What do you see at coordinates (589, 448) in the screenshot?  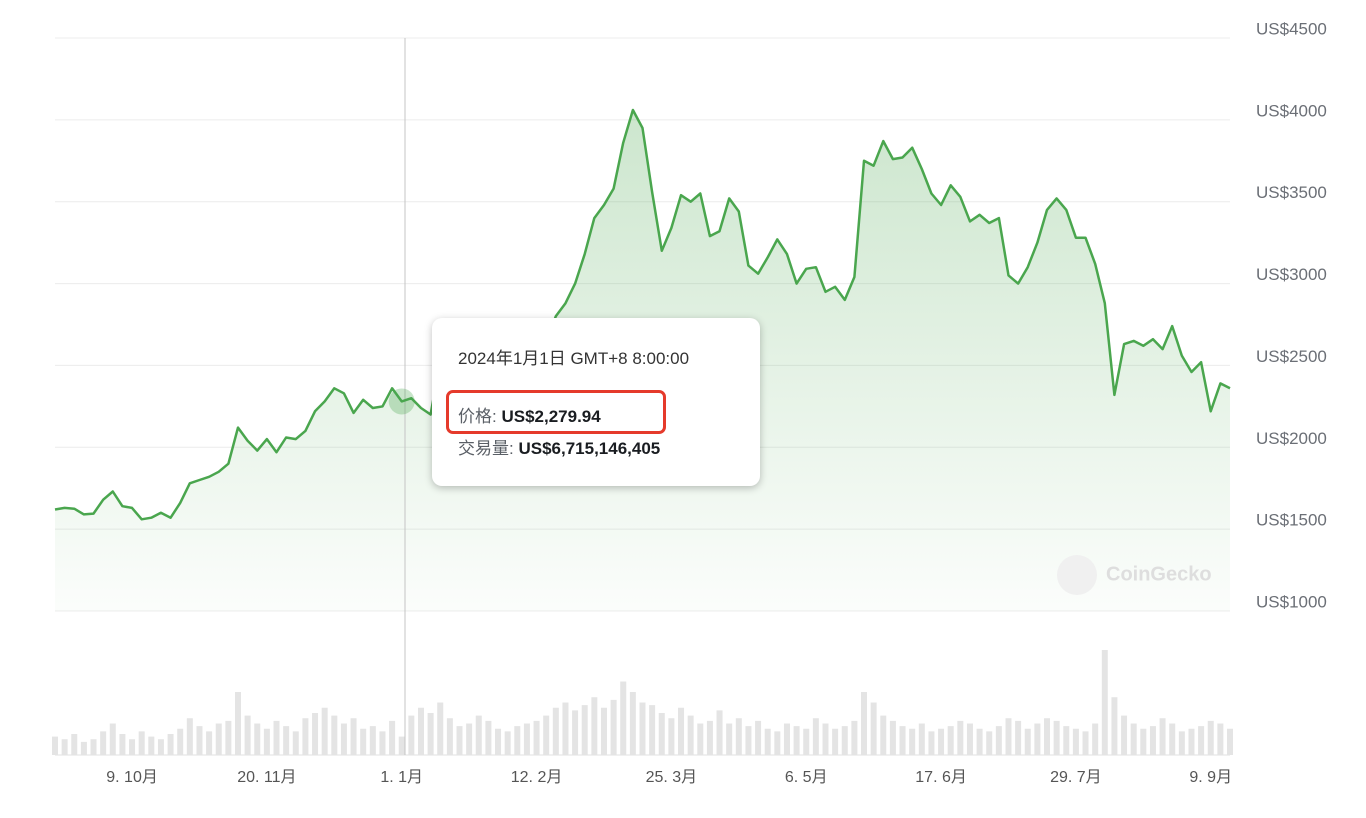 I see `volume-value: US$6,715,146,405` at bounding box center [589, 448].